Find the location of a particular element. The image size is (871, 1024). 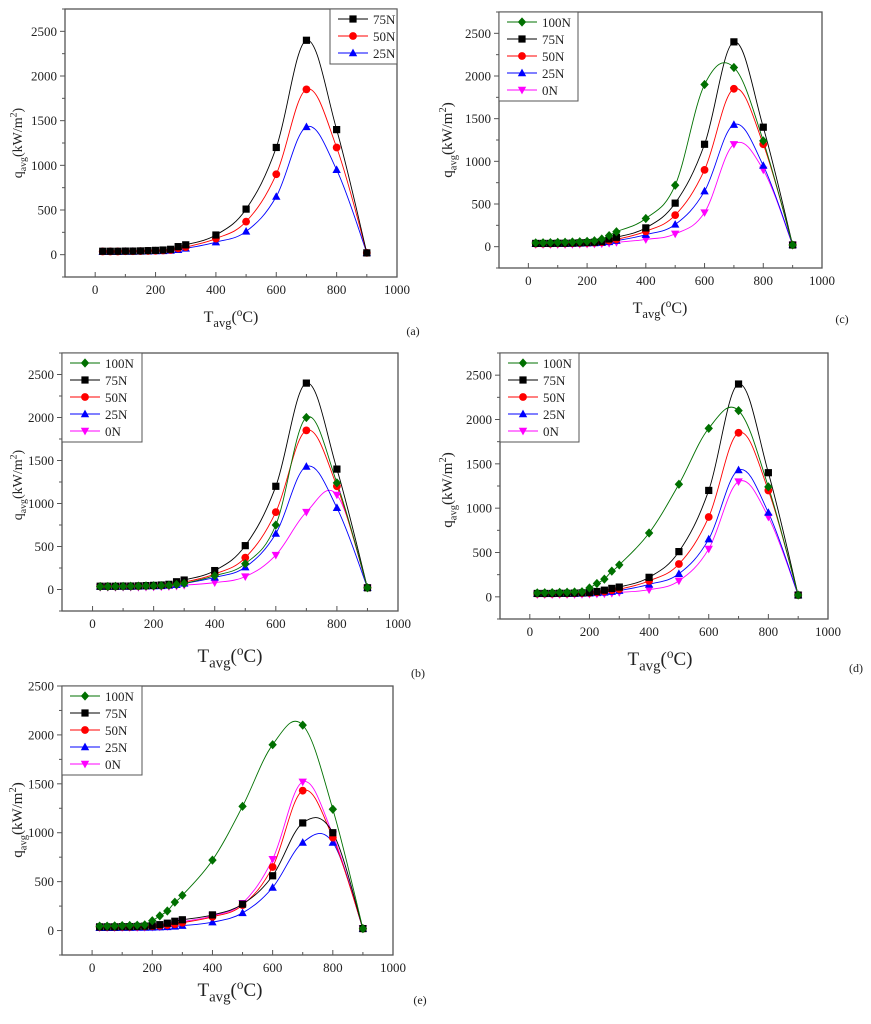

legend-label: 75N is located at coordinates (554, 380).